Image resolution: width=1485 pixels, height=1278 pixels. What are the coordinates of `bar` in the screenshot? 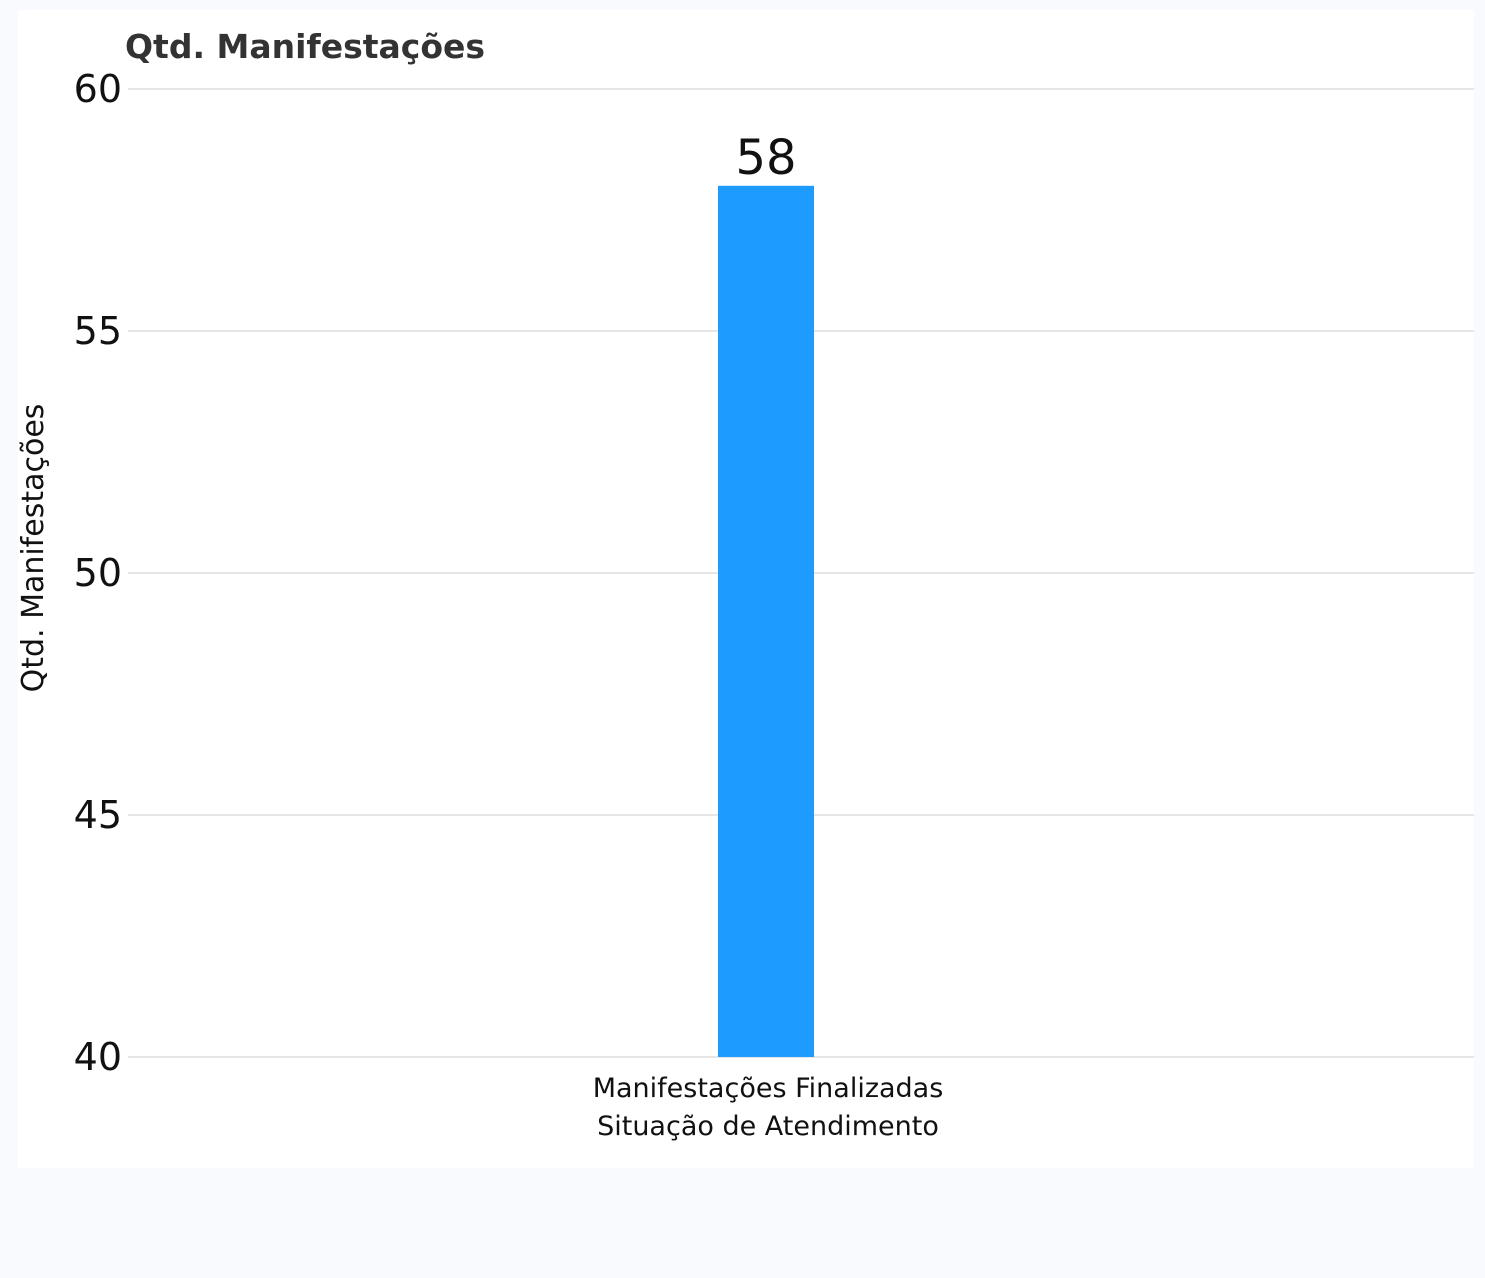 It's located at (766, 621).